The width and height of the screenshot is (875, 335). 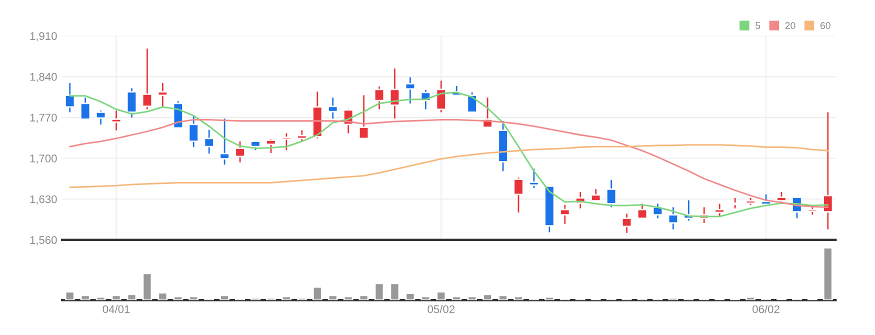 What do you see at coordinates (43, 37) in the screenshot?
I see `y-tick-label: 1,910` at bounding box center [43, 37].